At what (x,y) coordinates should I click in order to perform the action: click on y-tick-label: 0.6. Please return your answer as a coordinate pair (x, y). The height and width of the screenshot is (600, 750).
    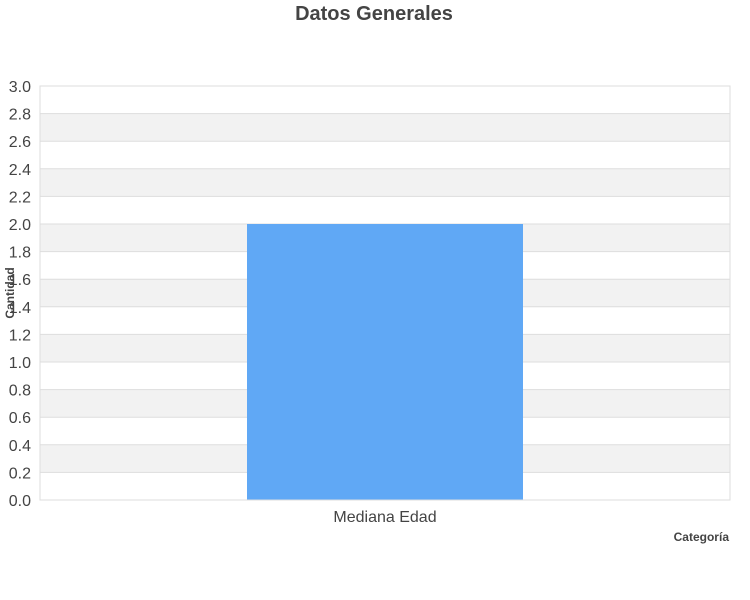
    Looking at the image, I should click on (20, 418).